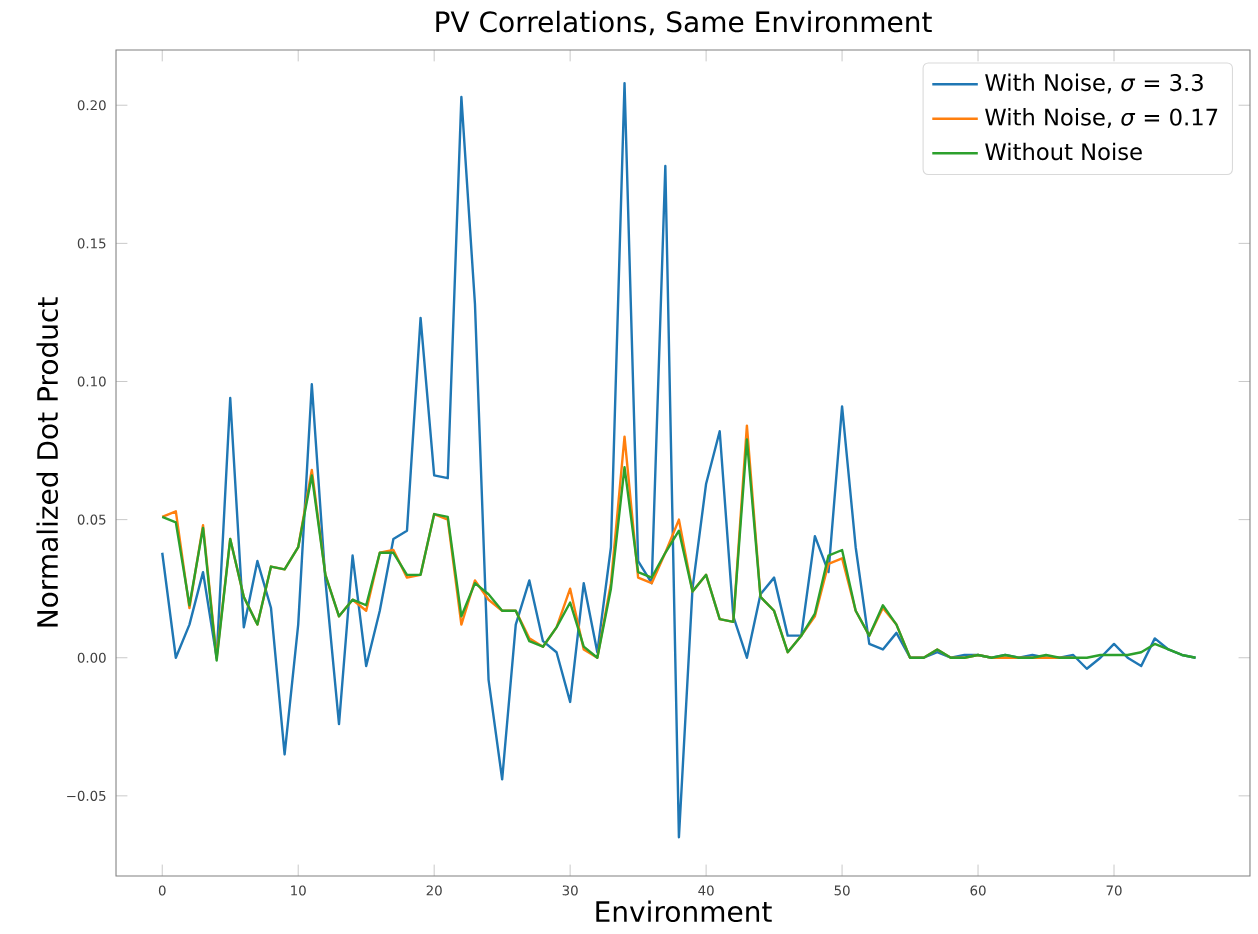  I want to click on legend-label: Without Noise, so click(1063, 151).